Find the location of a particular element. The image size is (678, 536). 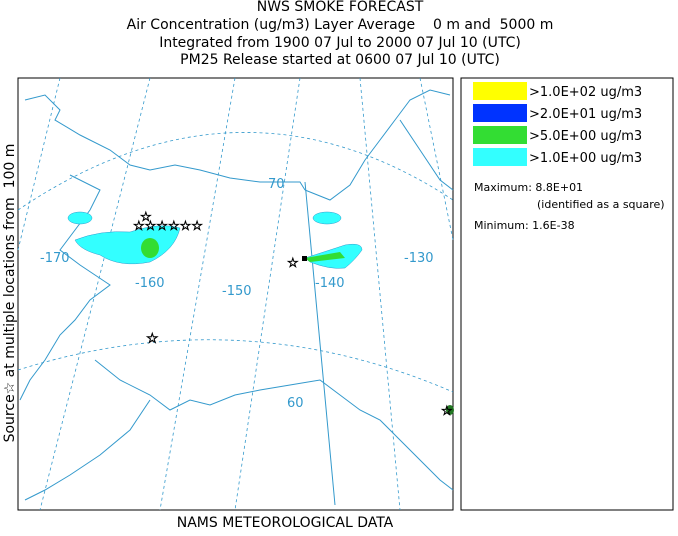

footer: NAMS METEOROLOGICAL DATA is located at coordinates (285, 523).